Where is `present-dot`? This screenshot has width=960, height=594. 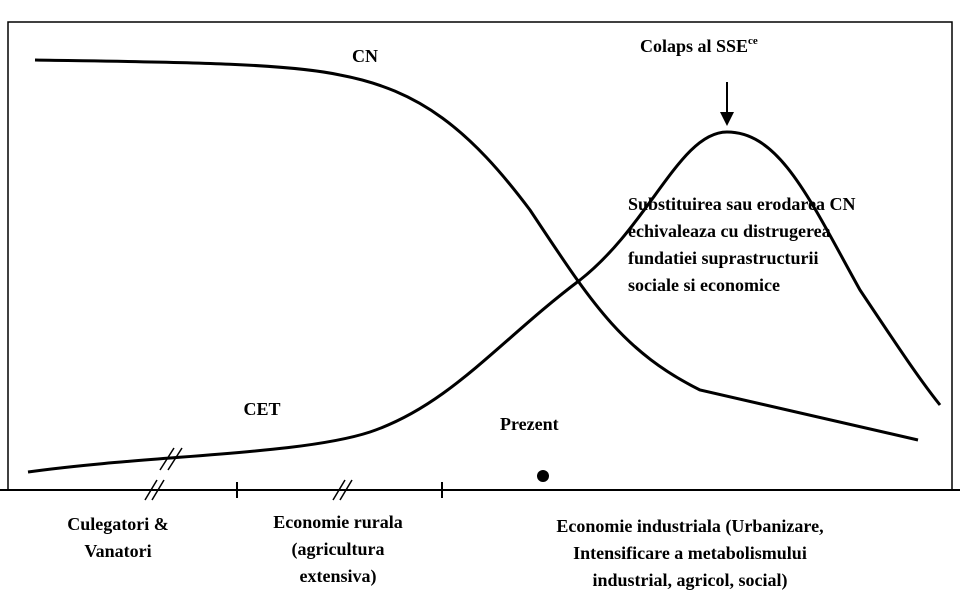
present-dot is located at coordinates (543, 476).